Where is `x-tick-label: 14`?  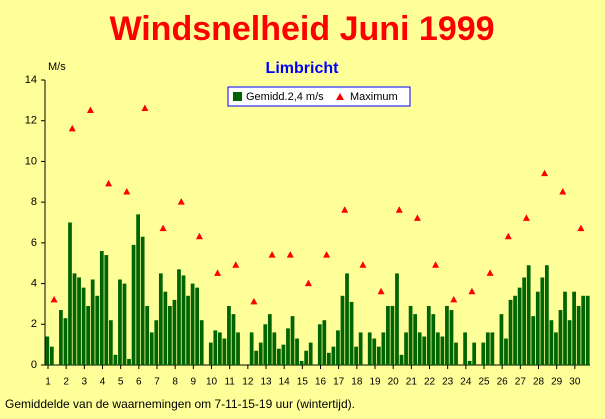 x-tick-label: 14 is located at coordinates (285, 382).